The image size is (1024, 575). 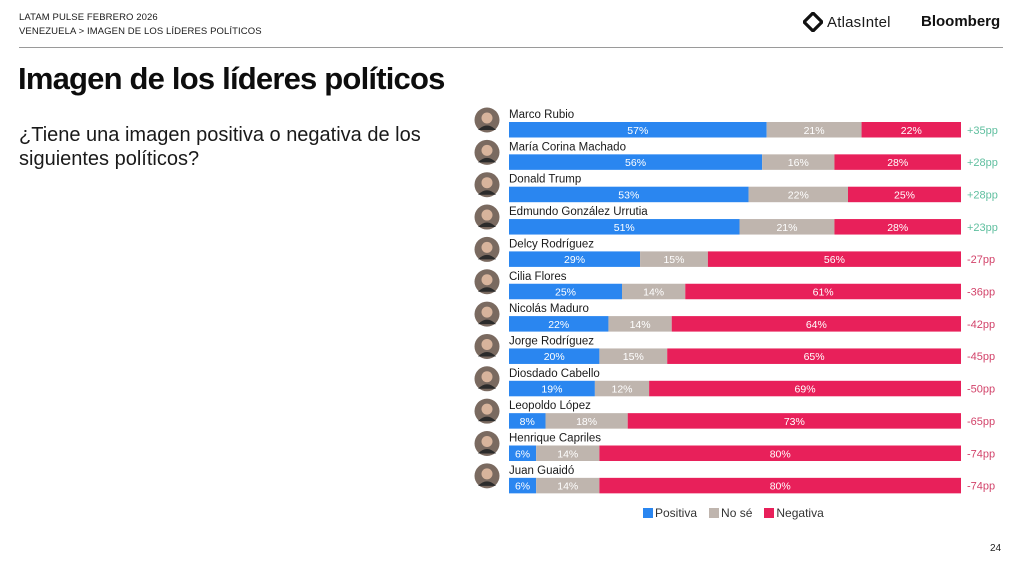 What do you see at coordinates (578, 212) in the screenshot?
I see `category-label: Edmundo González Urrutia` at bounding box center [578, 212].